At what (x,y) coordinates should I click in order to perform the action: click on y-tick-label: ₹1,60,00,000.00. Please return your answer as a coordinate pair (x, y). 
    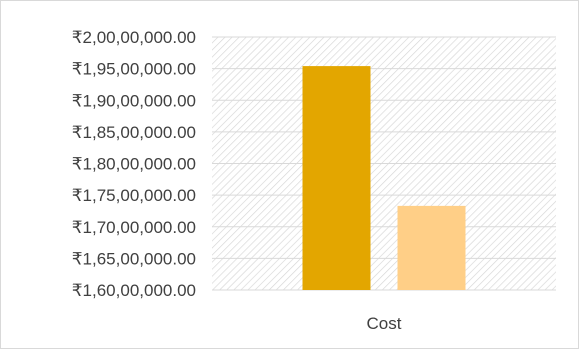
    Looking at the image, I should click on (134, 290).